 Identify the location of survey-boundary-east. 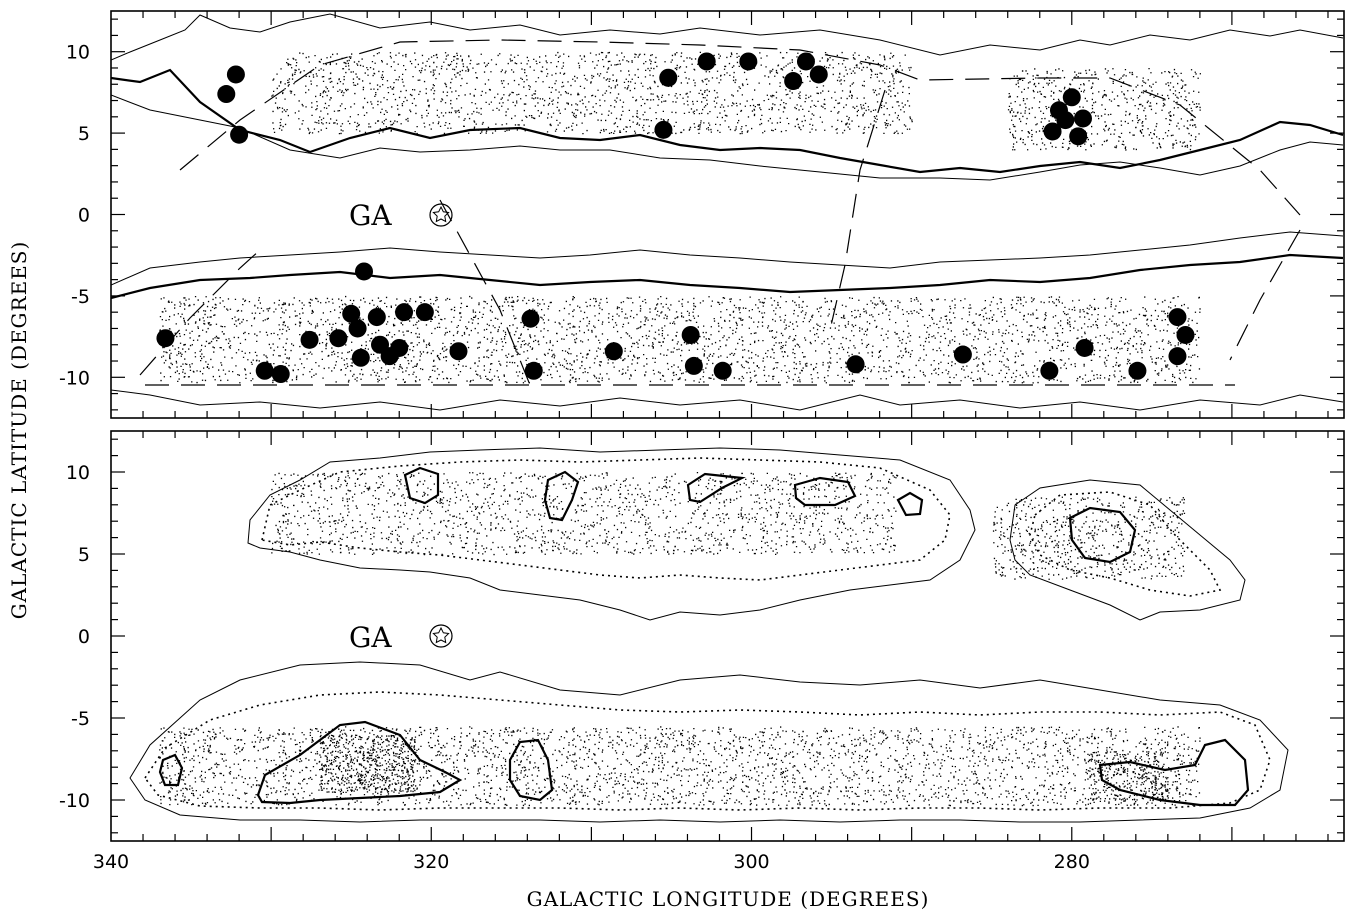
(1265, 295).